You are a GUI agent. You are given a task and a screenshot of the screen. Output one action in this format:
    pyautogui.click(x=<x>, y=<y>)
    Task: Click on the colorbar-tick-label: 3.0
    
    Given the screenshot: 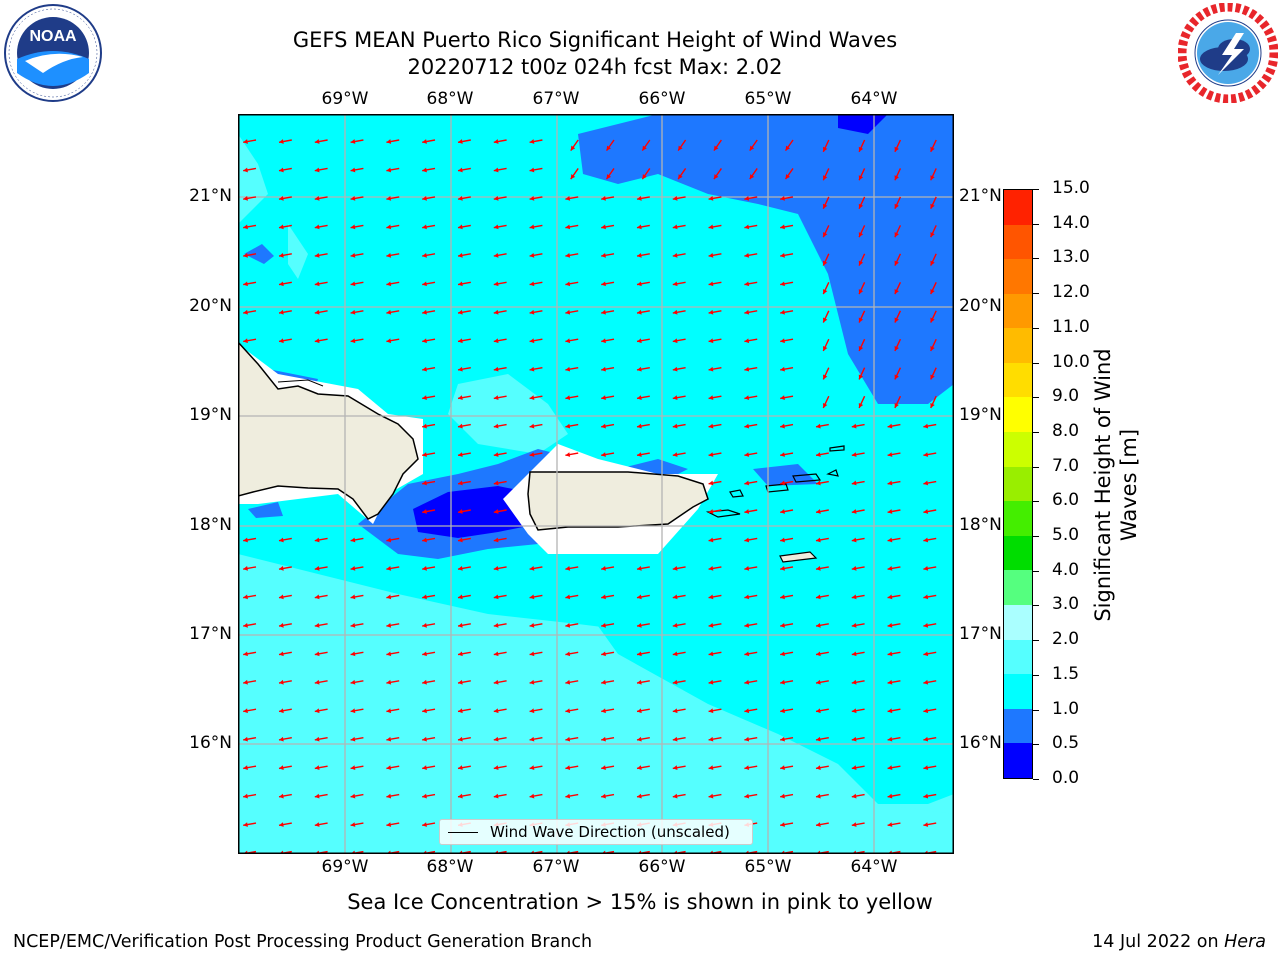 What is the action you would take?
    pyautogui.click(x=1066, y=604)
    